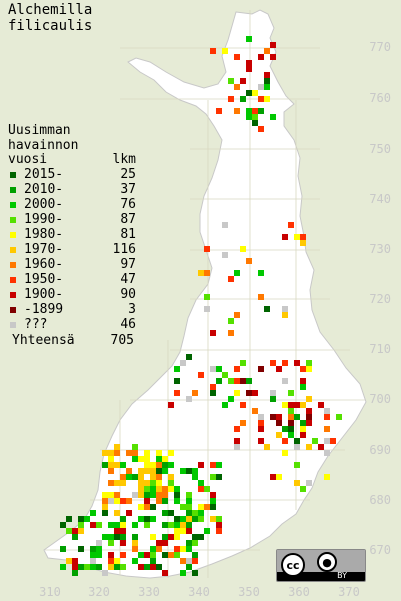 This screenshot has height=601, width=401. Describe the element at coordinates (349, 592) in the screenshot. I see `grid-x-label: 370` at that location.